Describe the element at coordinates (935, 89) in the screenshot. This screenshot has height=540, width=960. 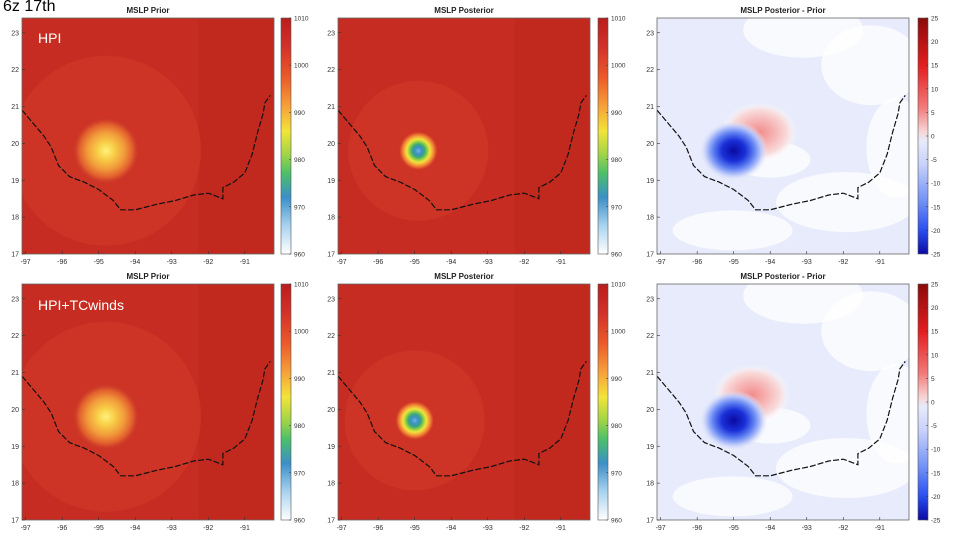
I see `colorbar-tick-label: 10` at that location.